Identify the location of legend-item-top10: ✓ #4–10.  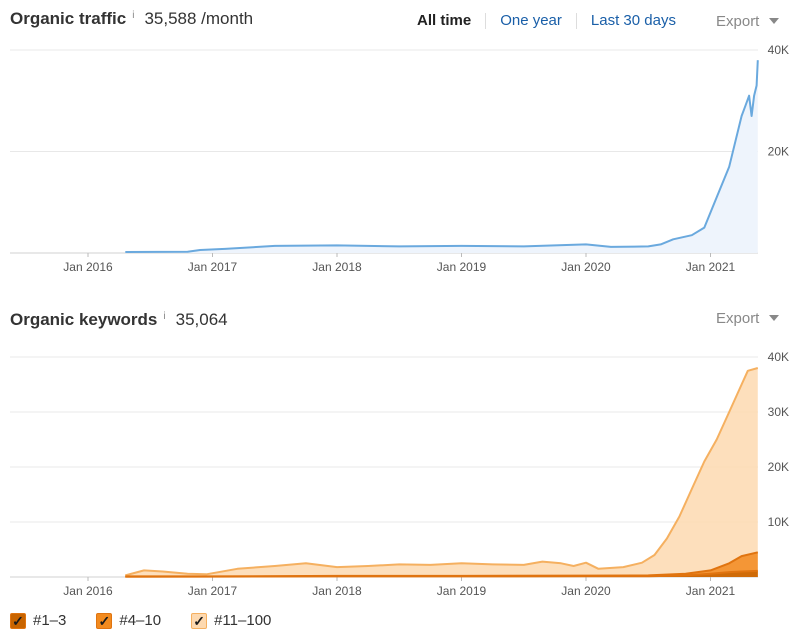
(128, 620).